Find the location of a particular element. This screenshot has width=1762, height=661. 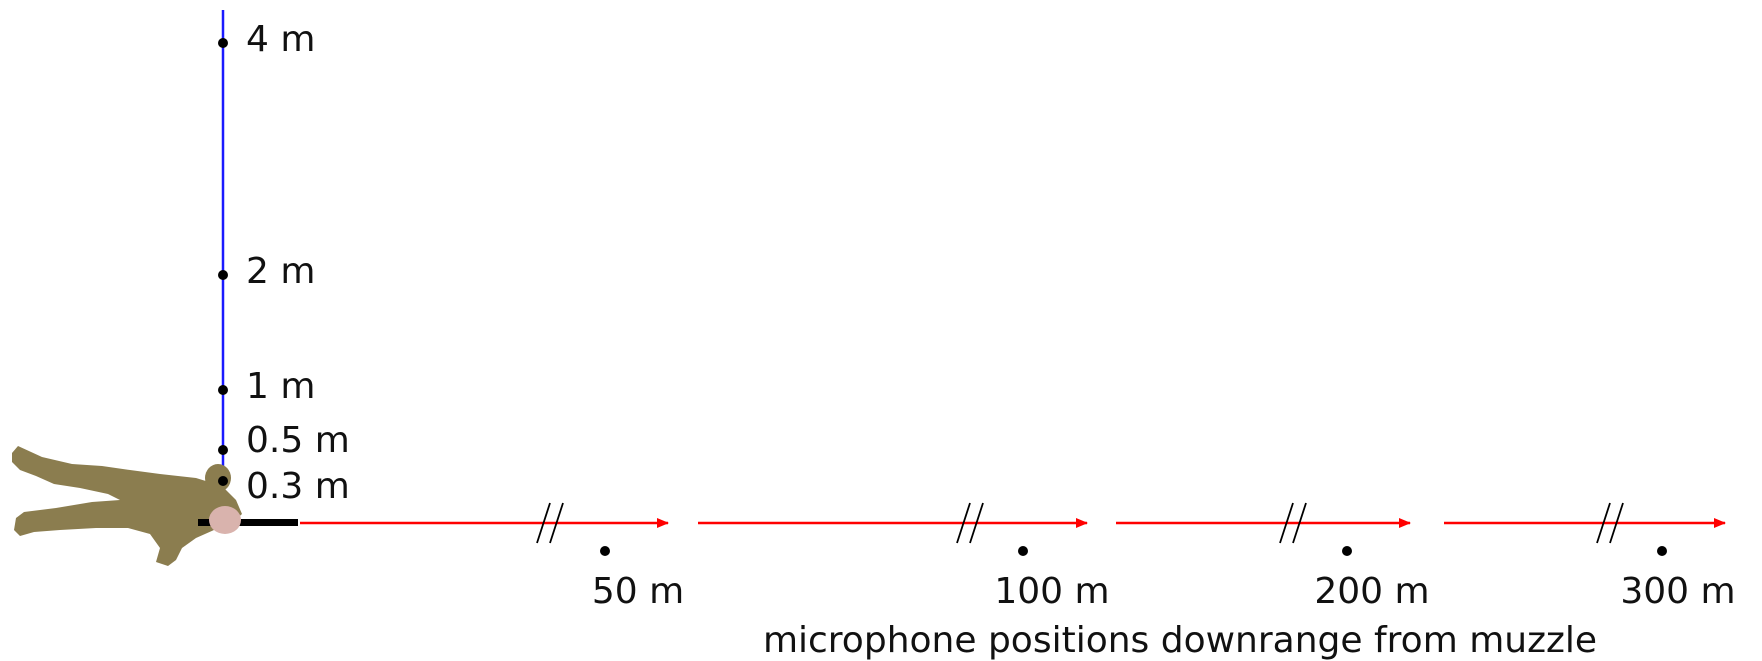

vmic-label: 1 m is located at coordinates (280, 386).